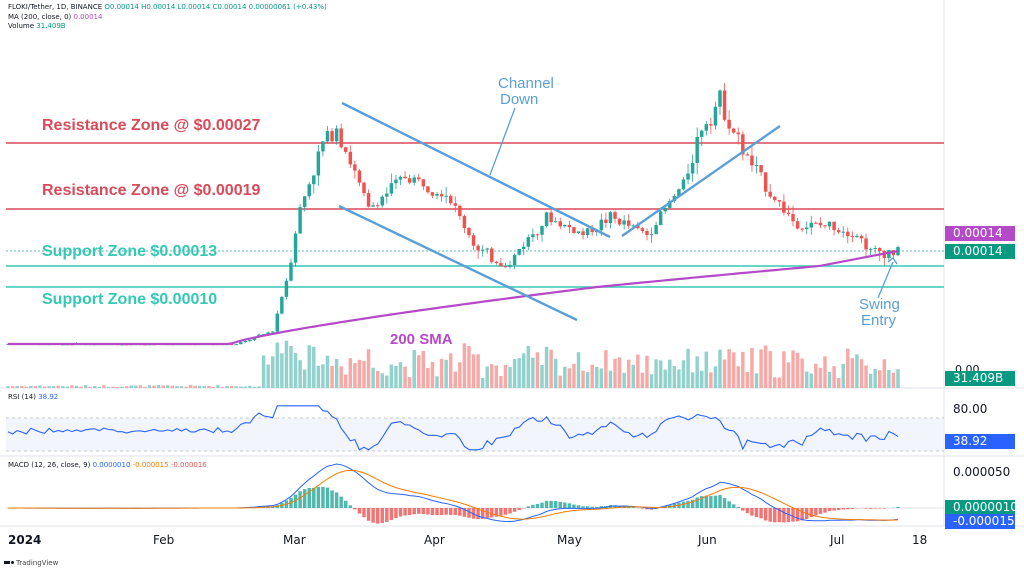  Describe the element at coordinates (55, 17) in the screenshot. I see `ma-legend: MA (200, close, 0) 0.00014` at that location.